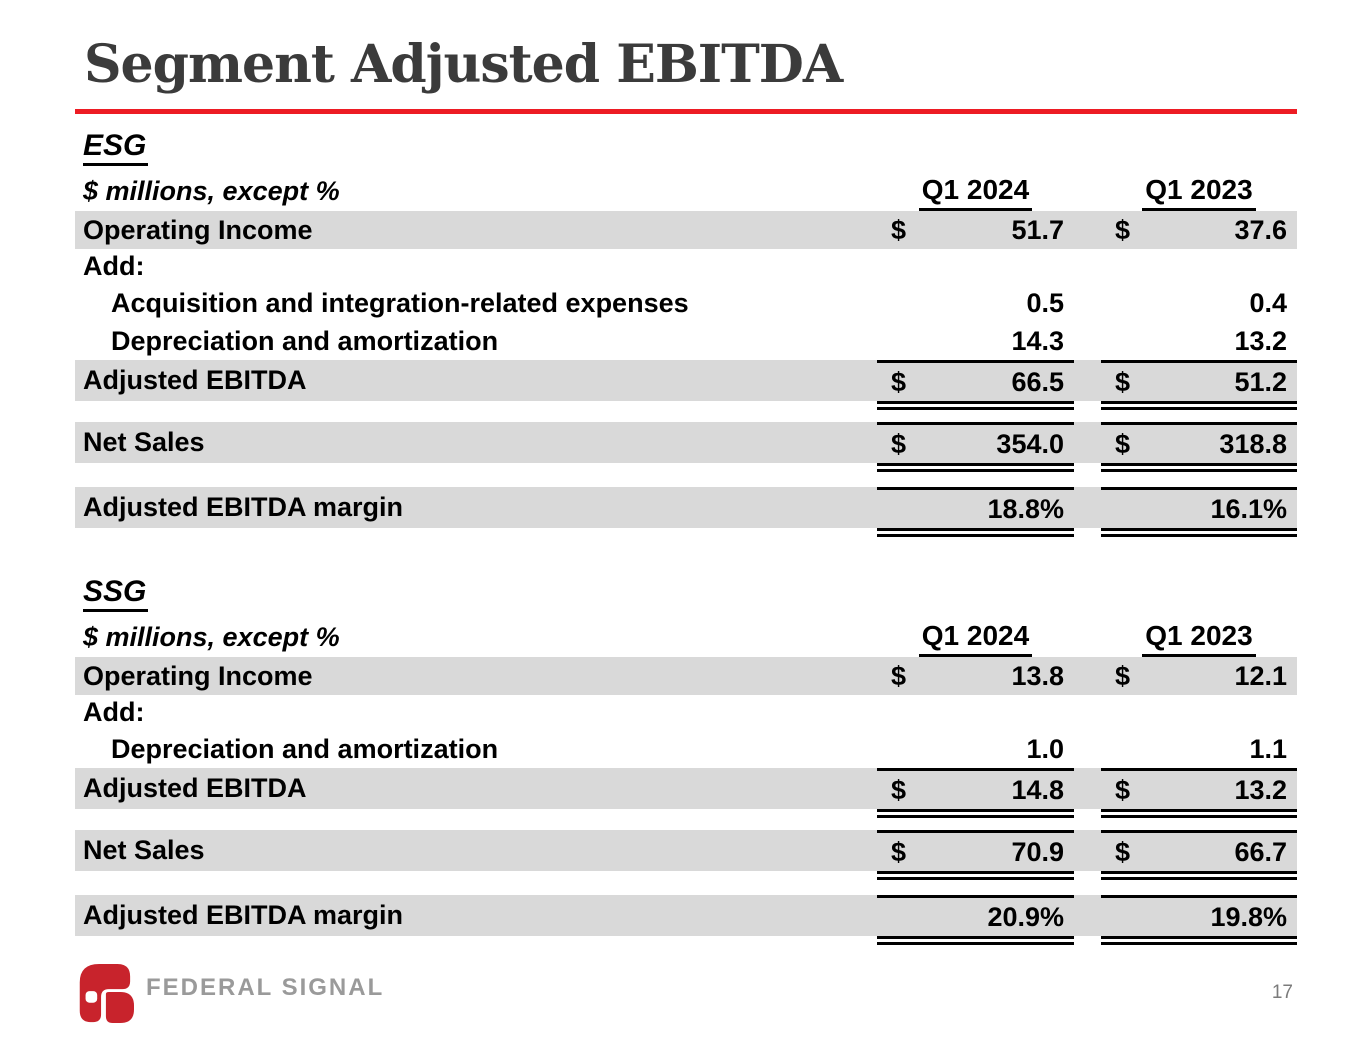 Image resolution: width=1365 pixels, height=1055 pixels. What do you see at coordinates (975, 850) in the screenshot?
I see `value-cell-2024: $70.9` at bounding box center [975, 850].